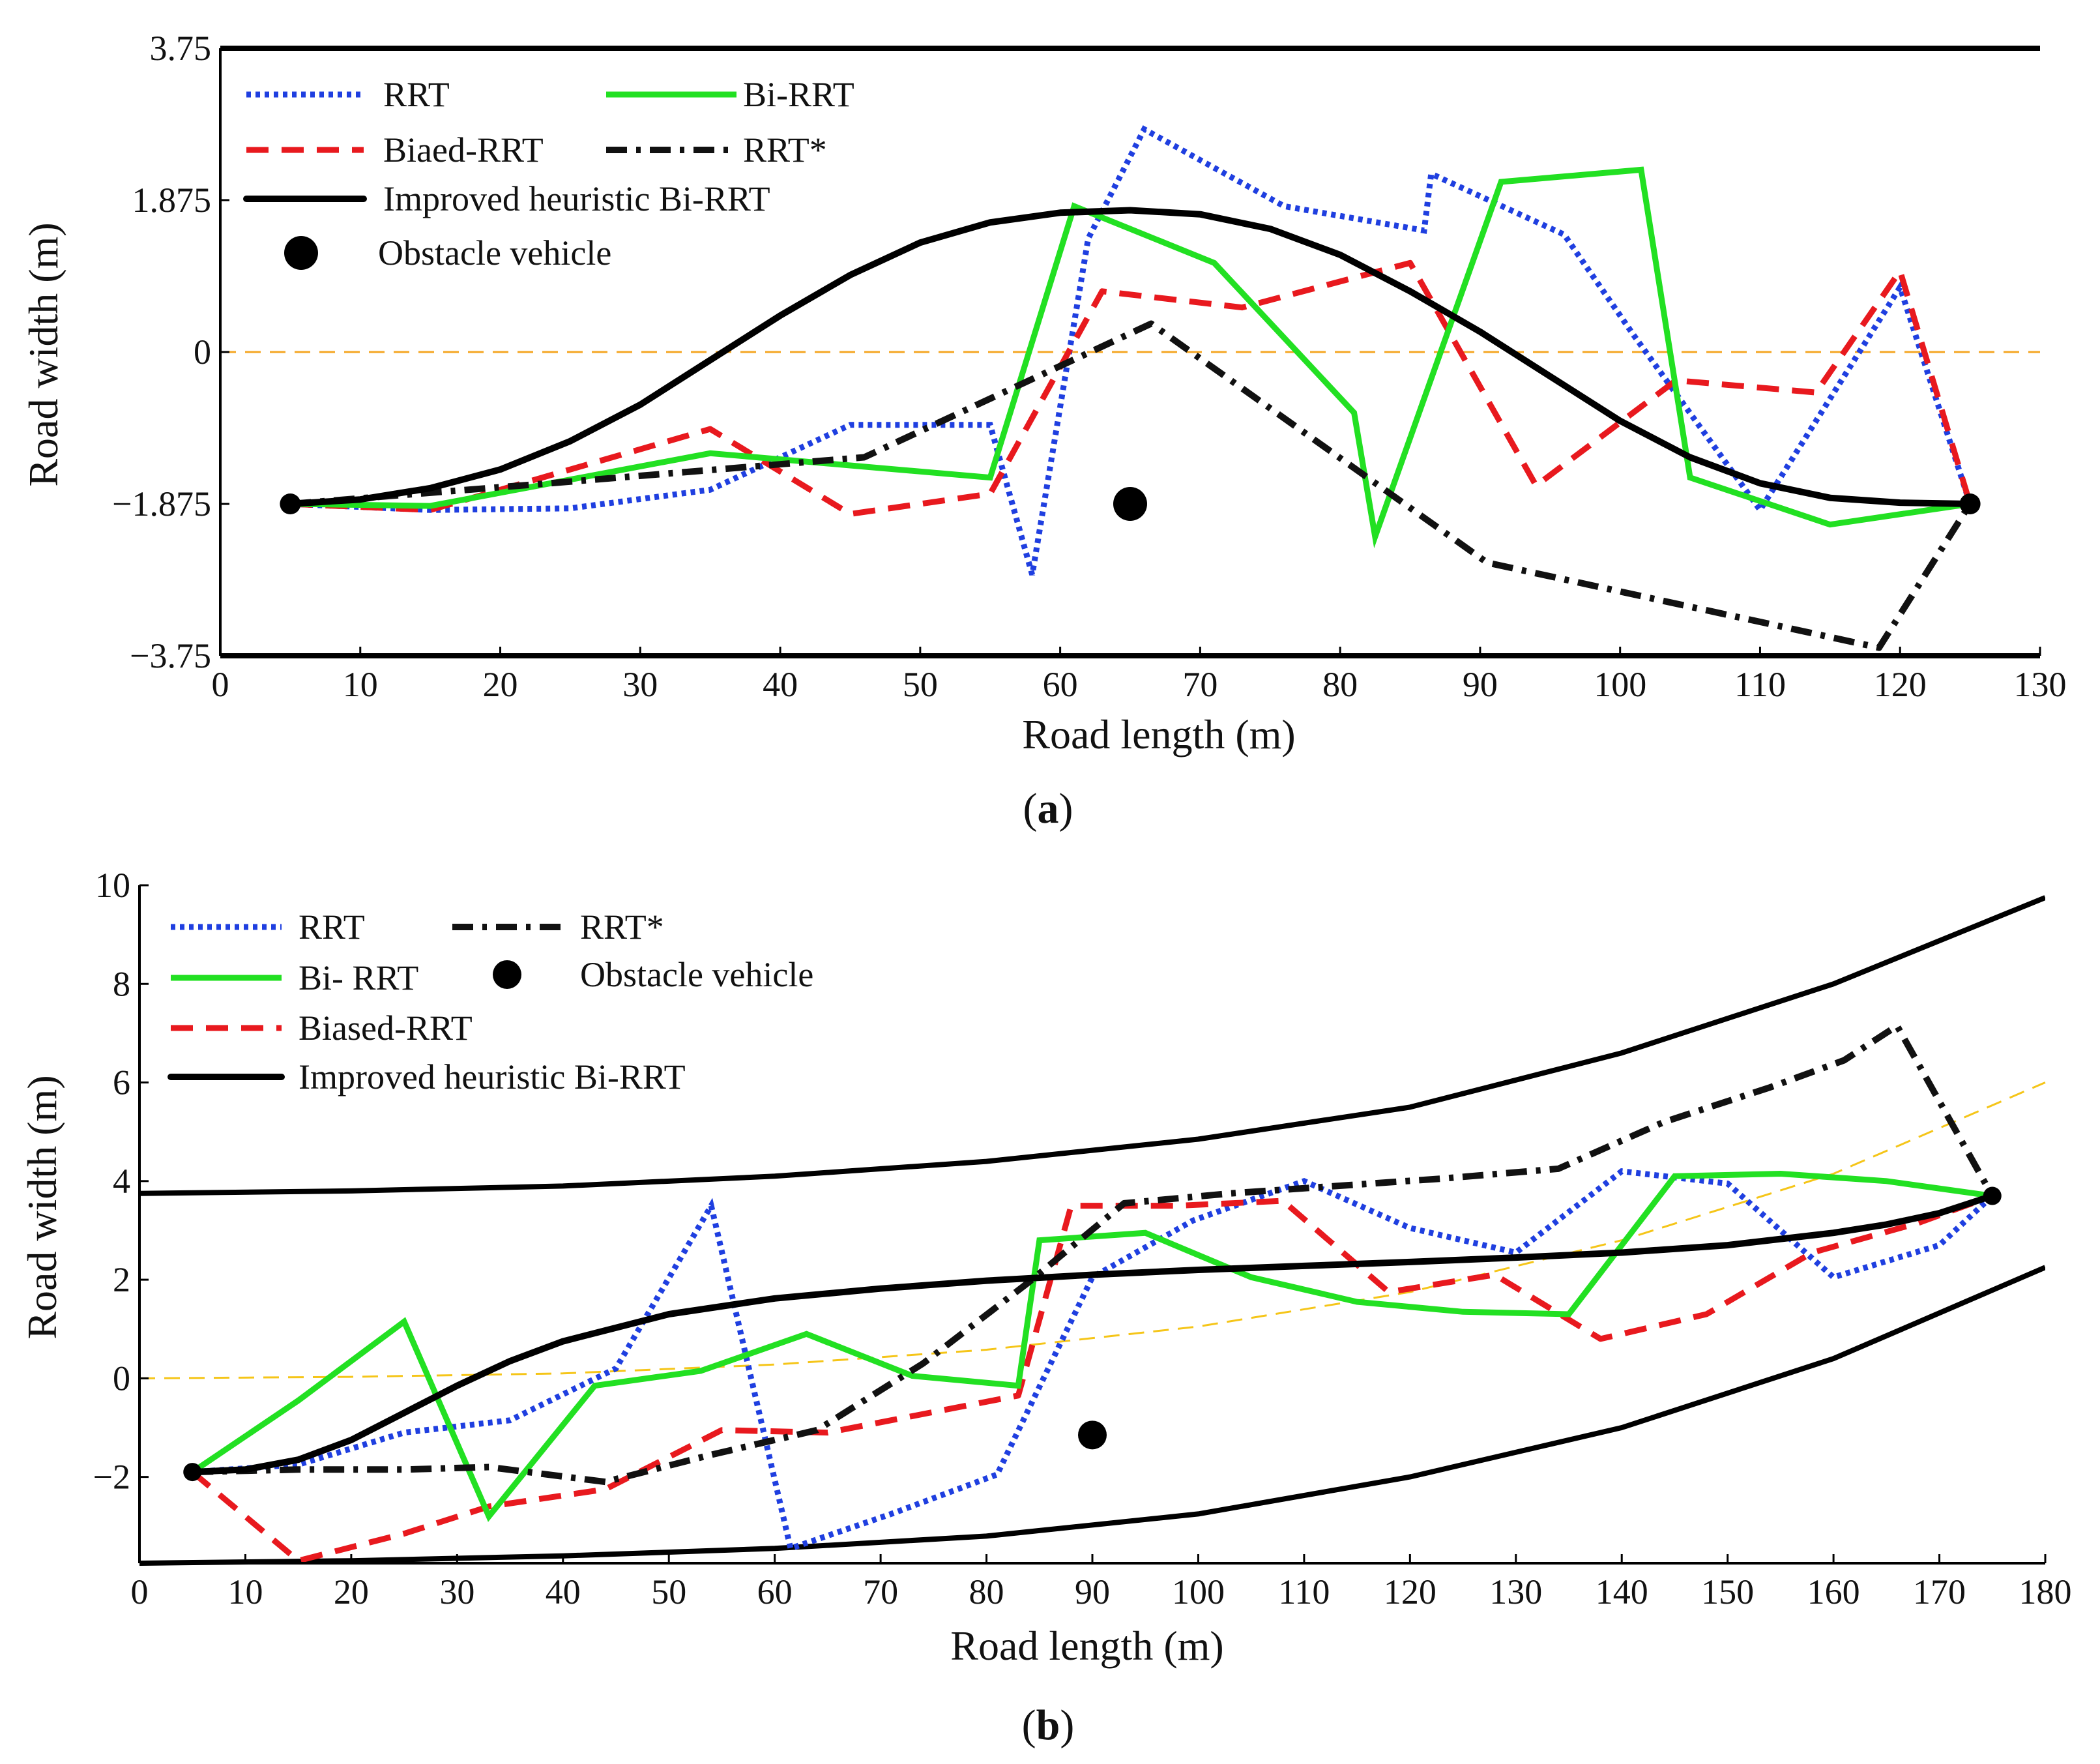  Describe the element at coordinates (172, 200) in the screenshot. I see `y-tick-label: 1.875` at that location.